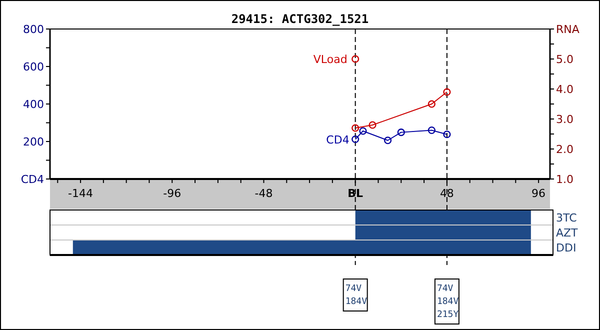 The width and height of the screenshot is (600, 330). I want to click on x-tick-label: -144, so click(81, 193).